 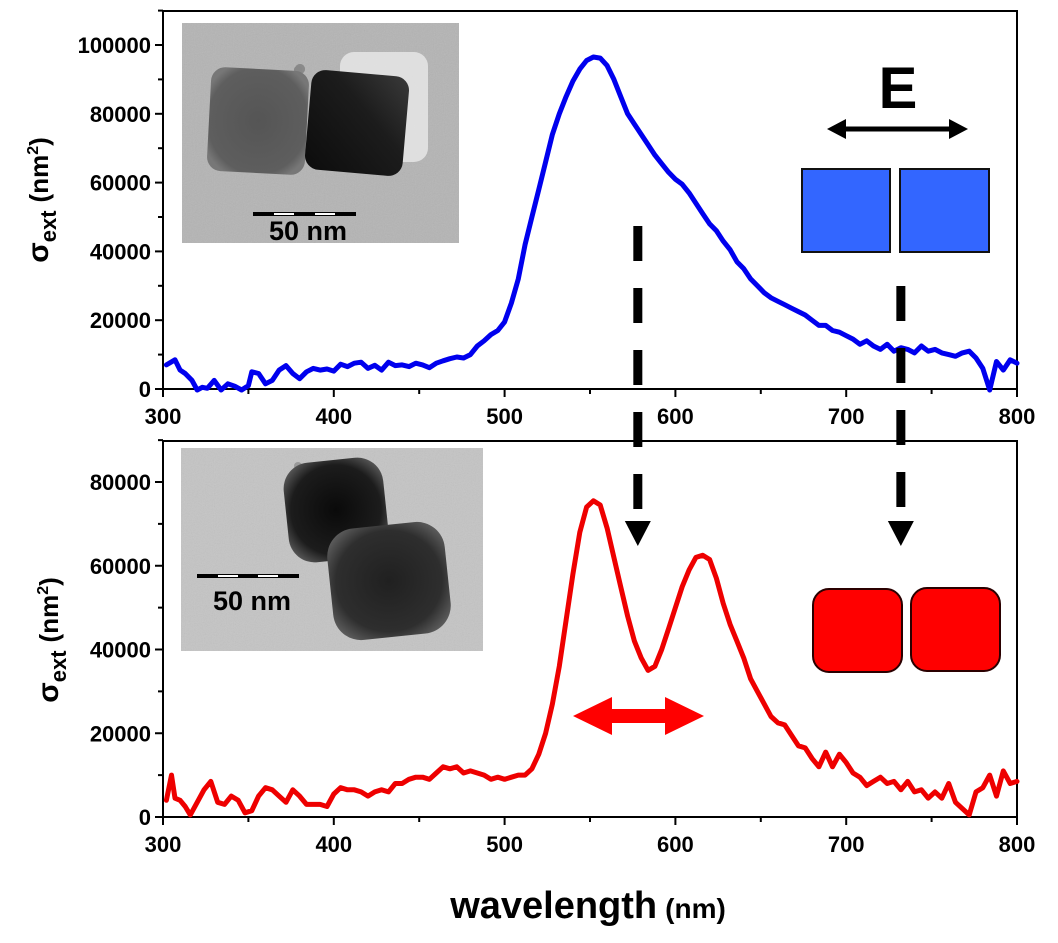 I want to click on top-y-tick-label: 60000, so click(x=120, y=183).